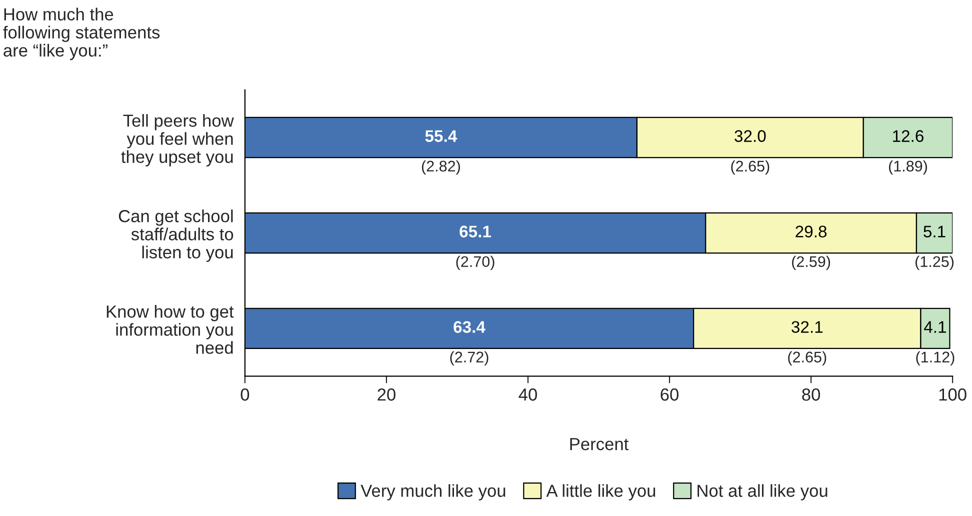  Describe the element at coordinates (750, 136) in the screenshot. I see `data-label: 32.0` at that location.